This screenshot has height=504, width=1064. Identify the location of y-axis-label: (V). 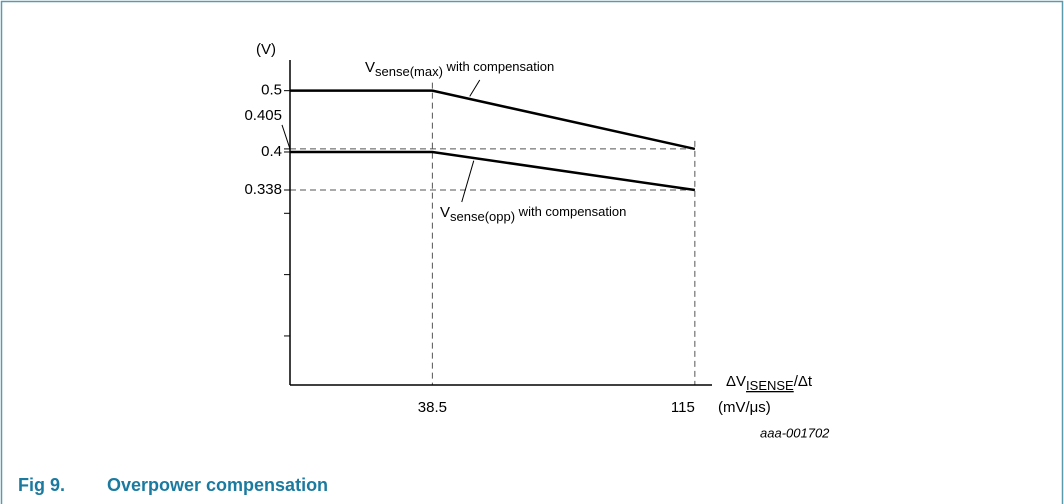
(266, 49).